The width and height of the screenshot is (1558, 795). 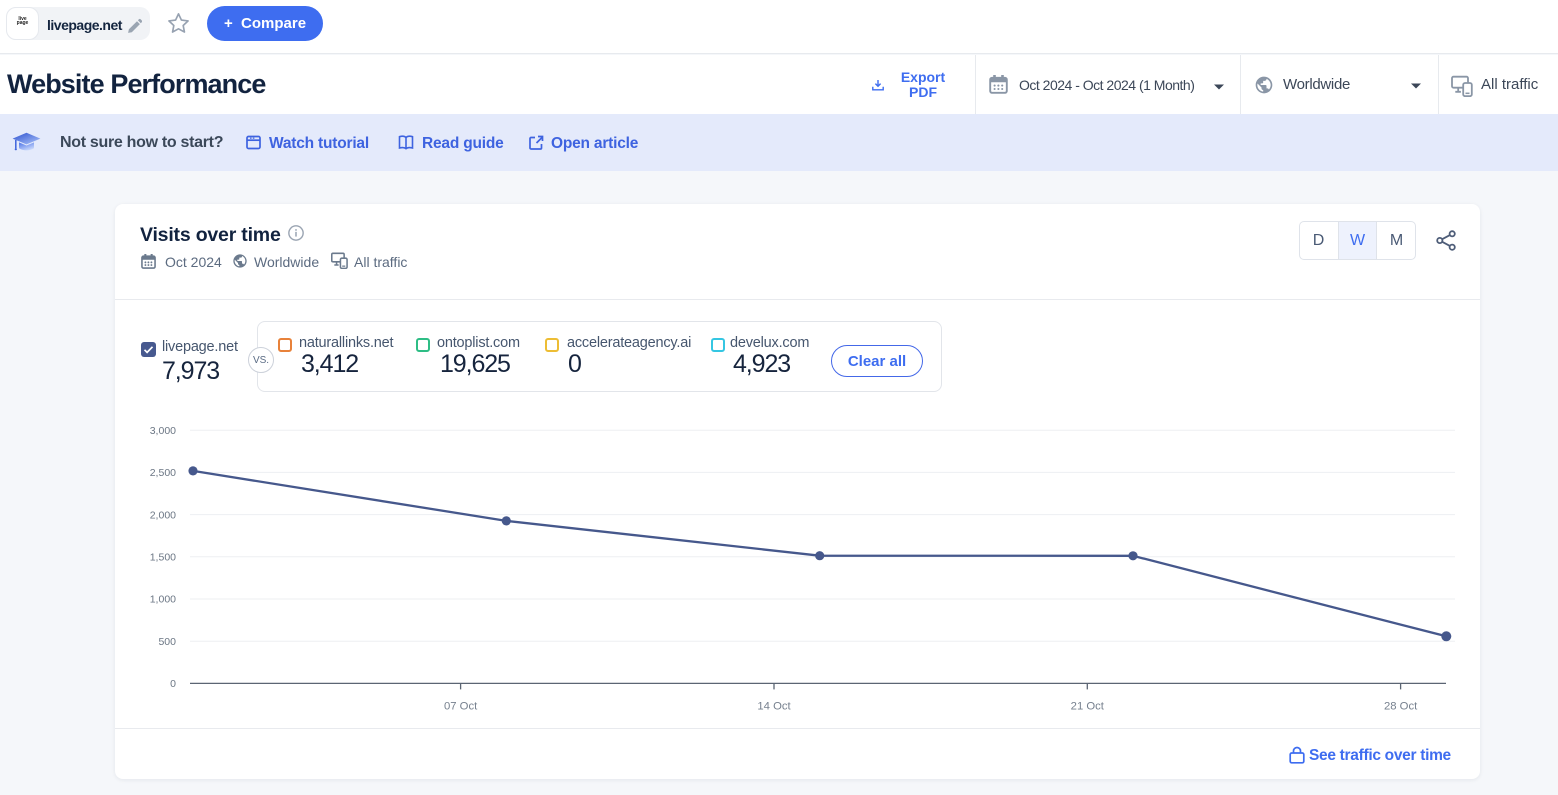 I want to click on svg-text: 500, so click(x=167, y=642).